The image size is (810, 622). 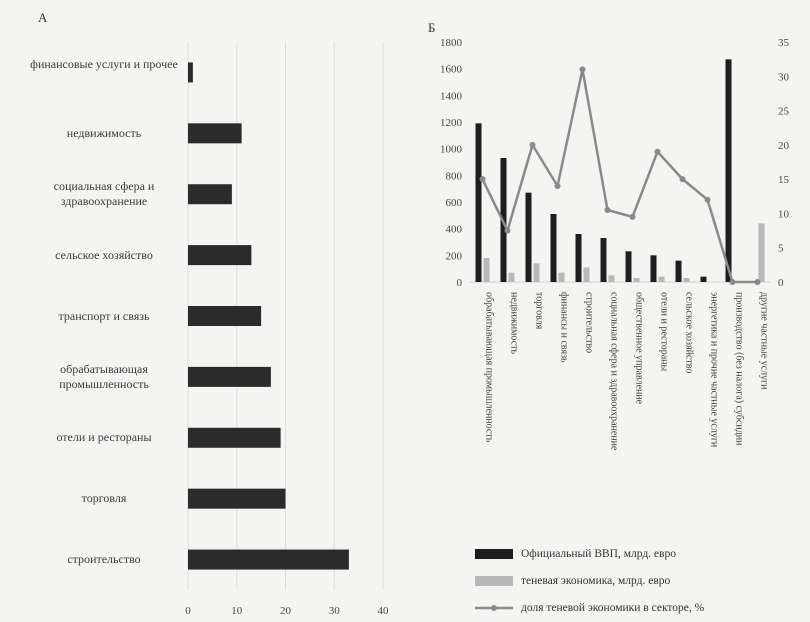 What do you see at coordinates (454, 203) in the screenshot?
I see `chart-b-y-left-tick-label: 600` at bounding box center [454, 203].